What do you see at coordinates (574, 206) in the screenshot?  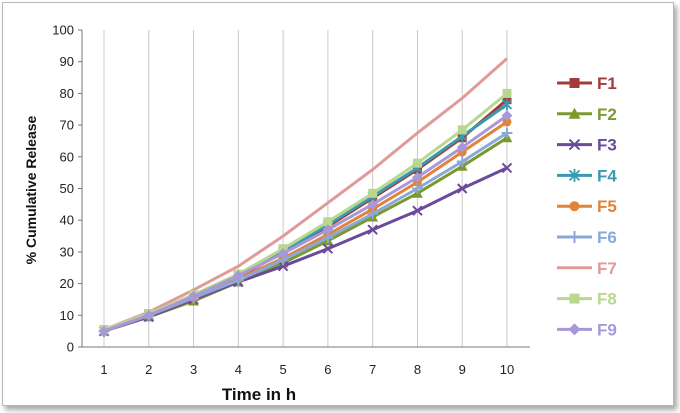 I see `legend-marker-F5` at bounding box center [574, 206].